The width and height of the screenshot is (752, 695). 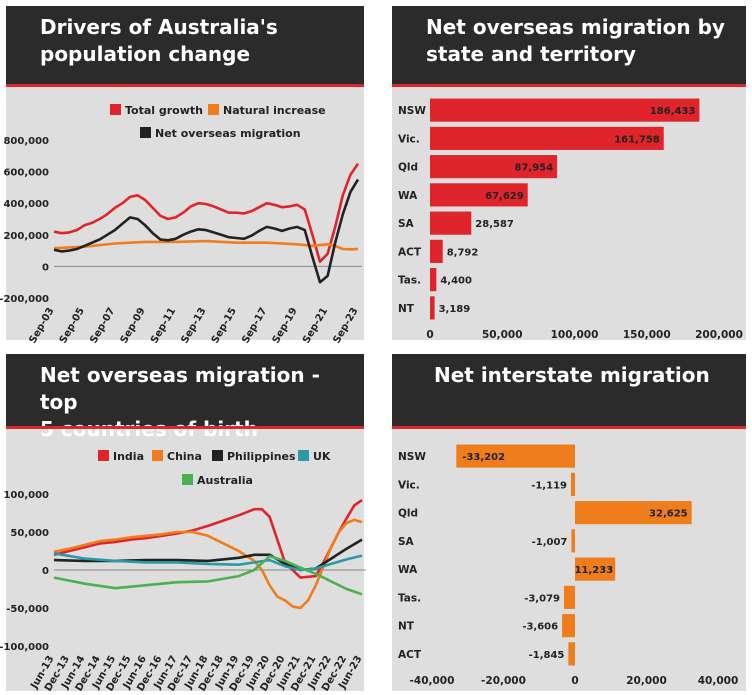 What do you see at coordinates (24, 647) in the screenshot?
I see `y-tick-label: -100,000` at bounding box center [24, 647].